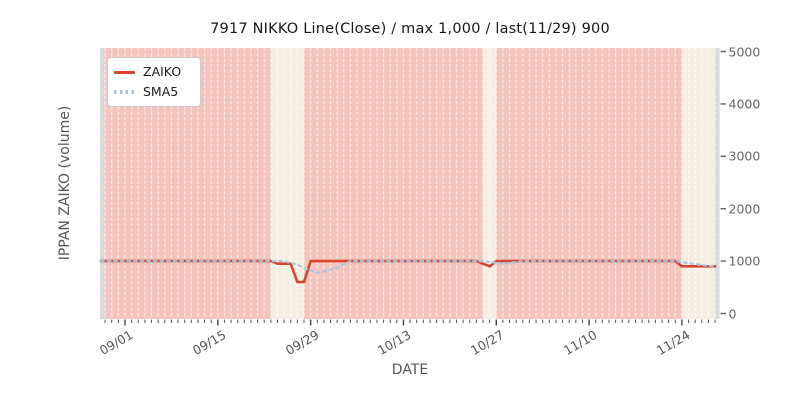 The image size is (800, 400). Describe the element at coordinates (723, 182) in the screenshot. I see `y-ticks` at that location.